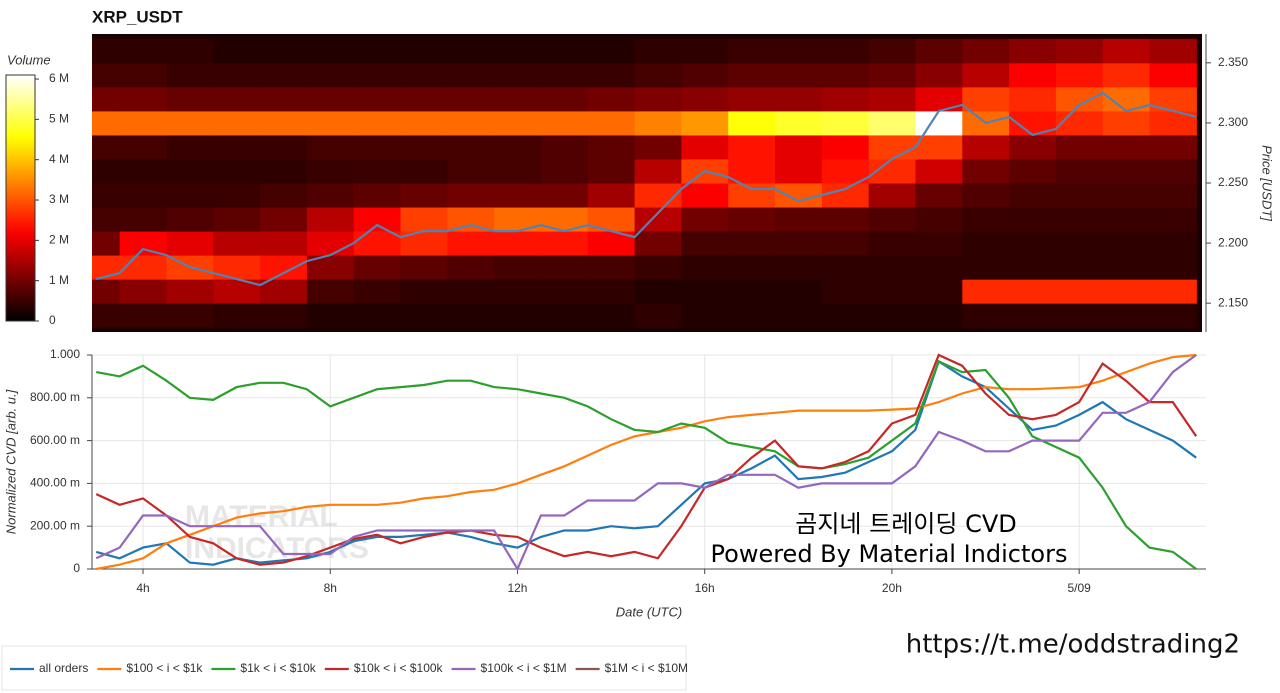 Image resolution: width=1280 pixels, height=693 pixels. What do you see at coordinates (10, 461) in the screenshot?
I see `y-axis-label: Normalized CVD [arb. u.]` at bounding box center [10, 461].